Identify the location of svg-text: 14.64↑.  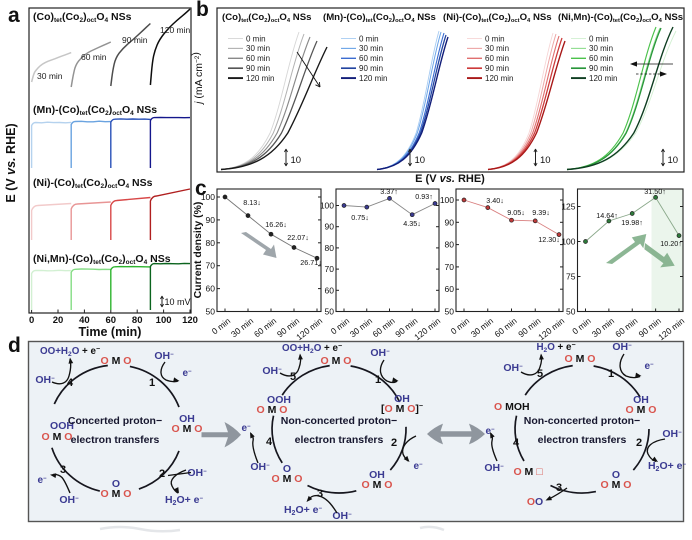
(607, 215).